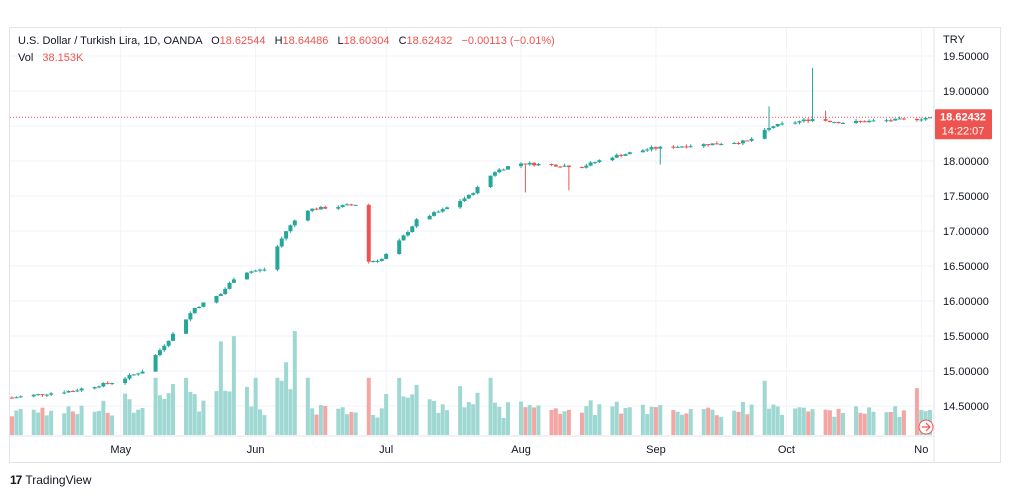 The width and height of the screenshot is (1012, 498). What do you see at coordinates (966, 302) in the screenshot?
I see `price-tick-label: 16.00000` at bounding box center [966, 302].